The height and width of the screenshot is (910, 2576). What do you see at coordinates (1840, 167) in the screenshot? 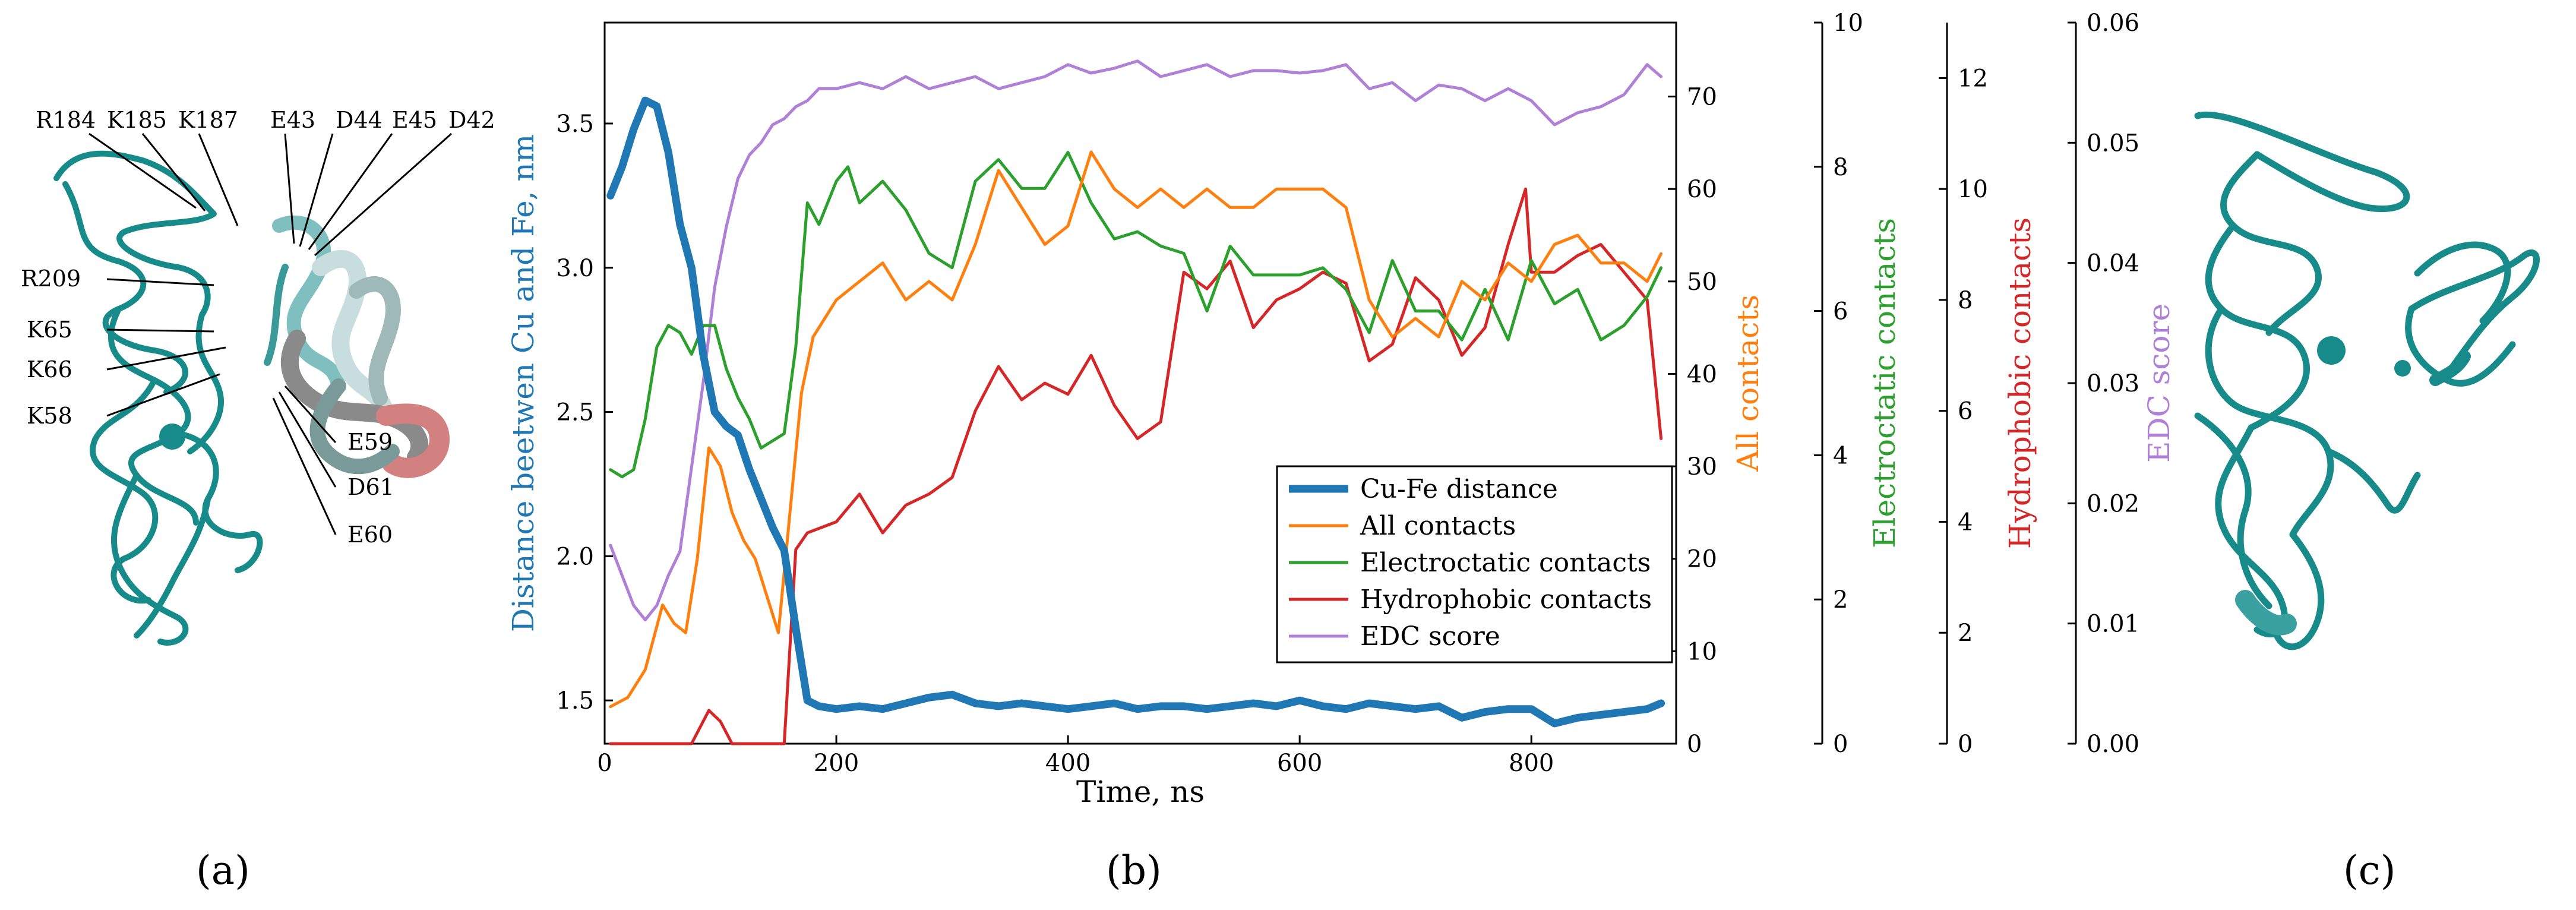
I see `electrostatic-tick-label-4: 8` at bounding box center [1840, 167].